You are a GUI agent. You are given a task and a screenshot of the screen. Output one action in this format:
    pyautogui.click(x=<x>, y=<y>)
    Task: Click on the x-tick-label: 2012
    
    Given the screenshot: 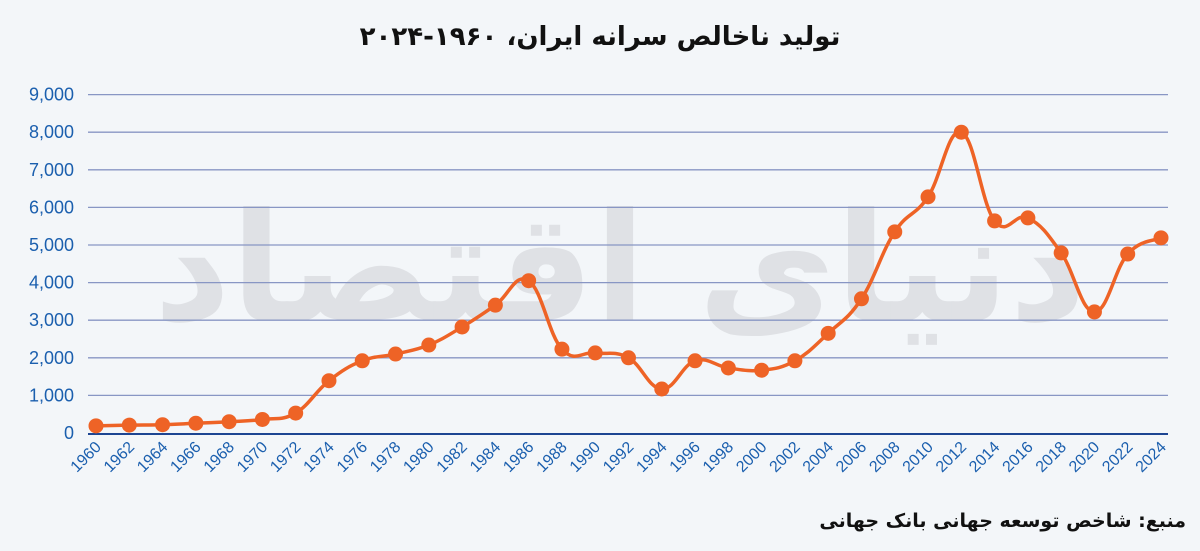 What is the action you would take?
    pyautogui.click(x=951, y=457)
    